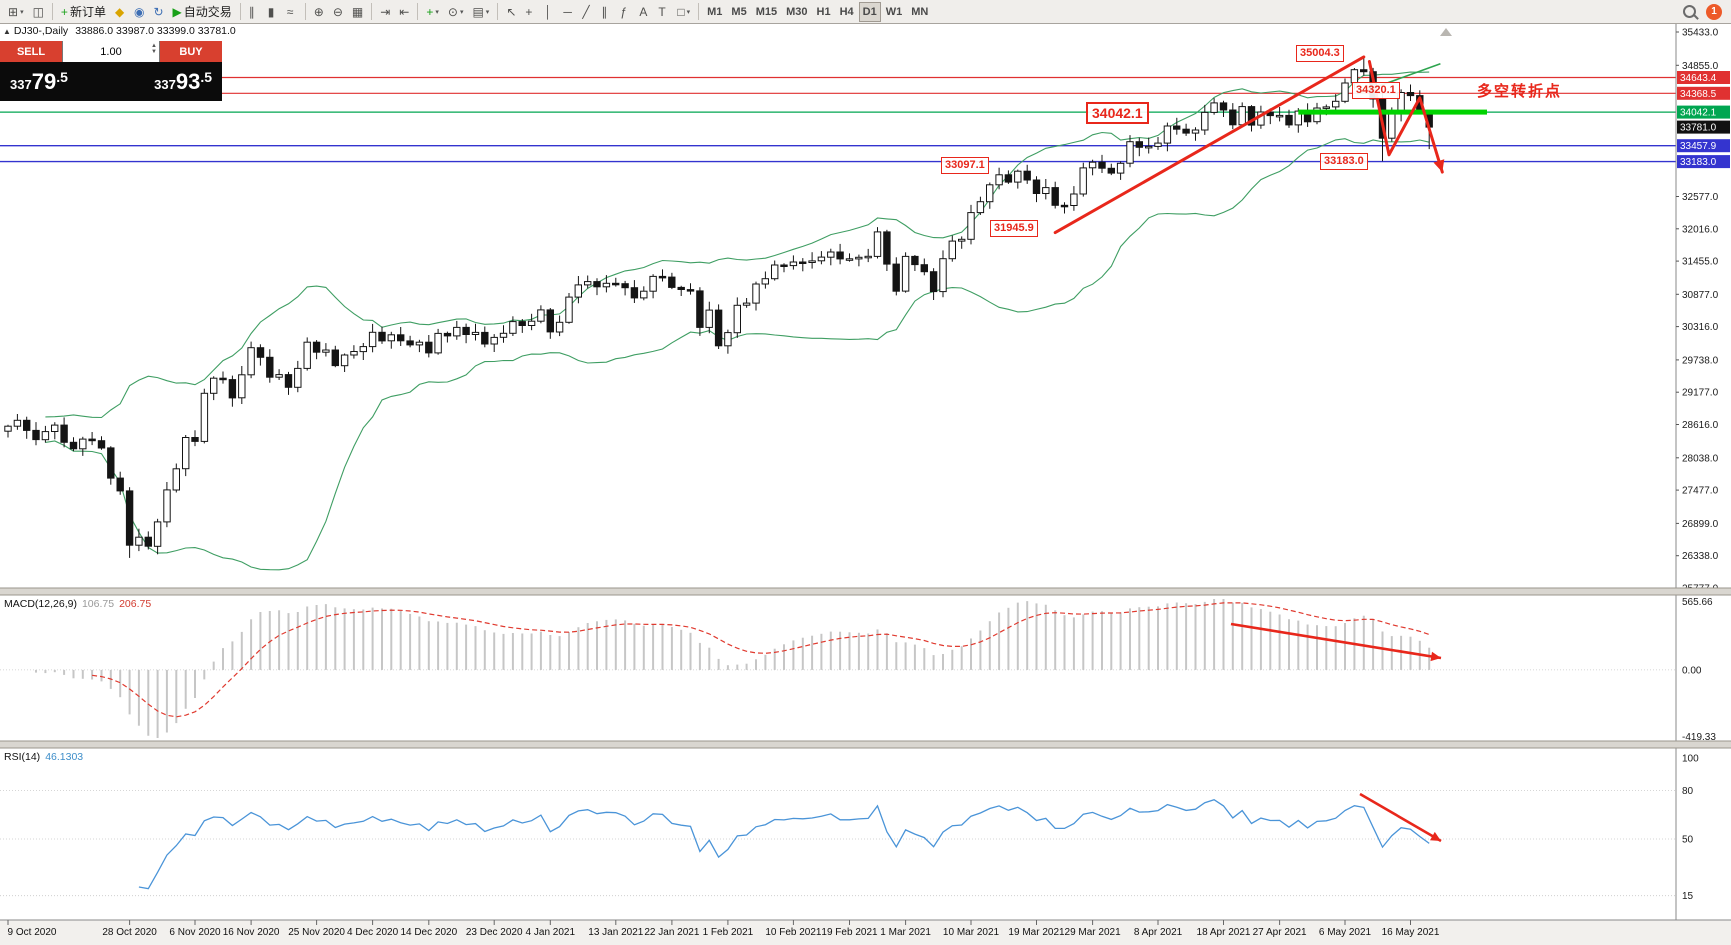 The image size is (1731, 945). Describe the element at coordinates (202, 12) in the screenshot. I see `autotrading-button: ▶ 自动交易` at that location.